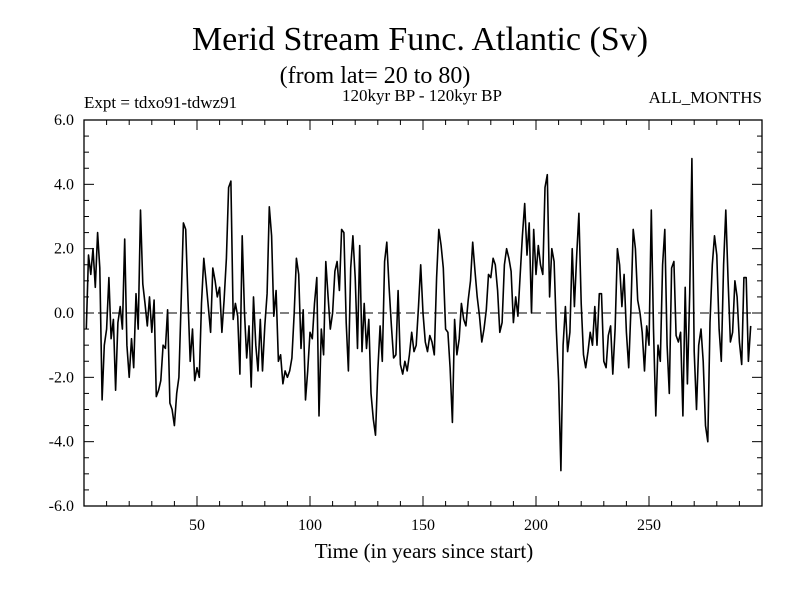  I want to click on x-tick-label: 250, so click(649, 525).